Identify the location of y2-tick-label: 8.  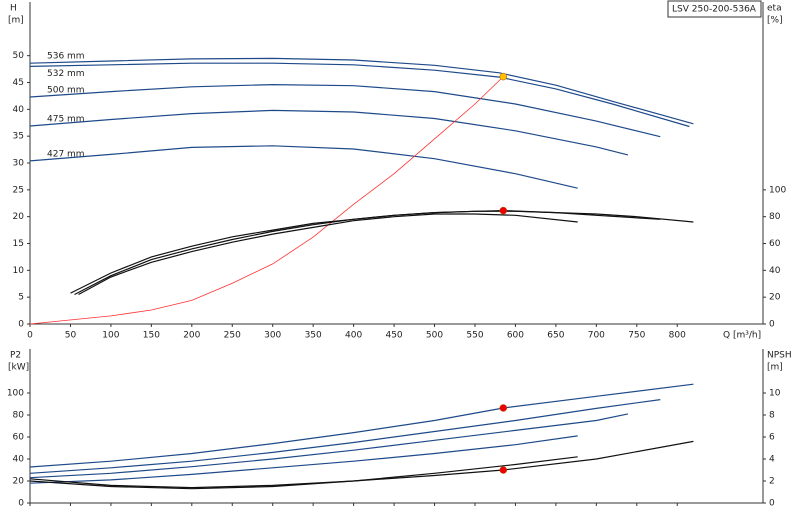
(772, 416).